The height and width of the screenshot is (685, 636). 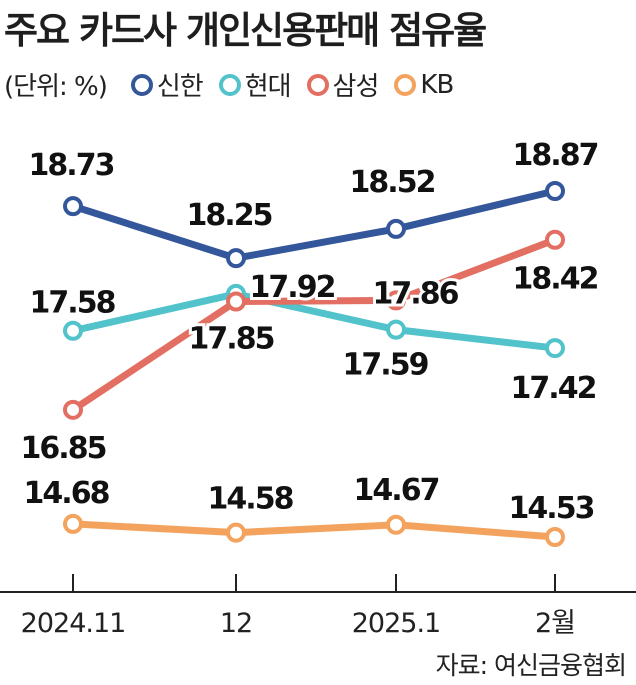 I want to click on legend: (단위: %) 신한 현대 삼성 KB, so click(x=236, y=84).